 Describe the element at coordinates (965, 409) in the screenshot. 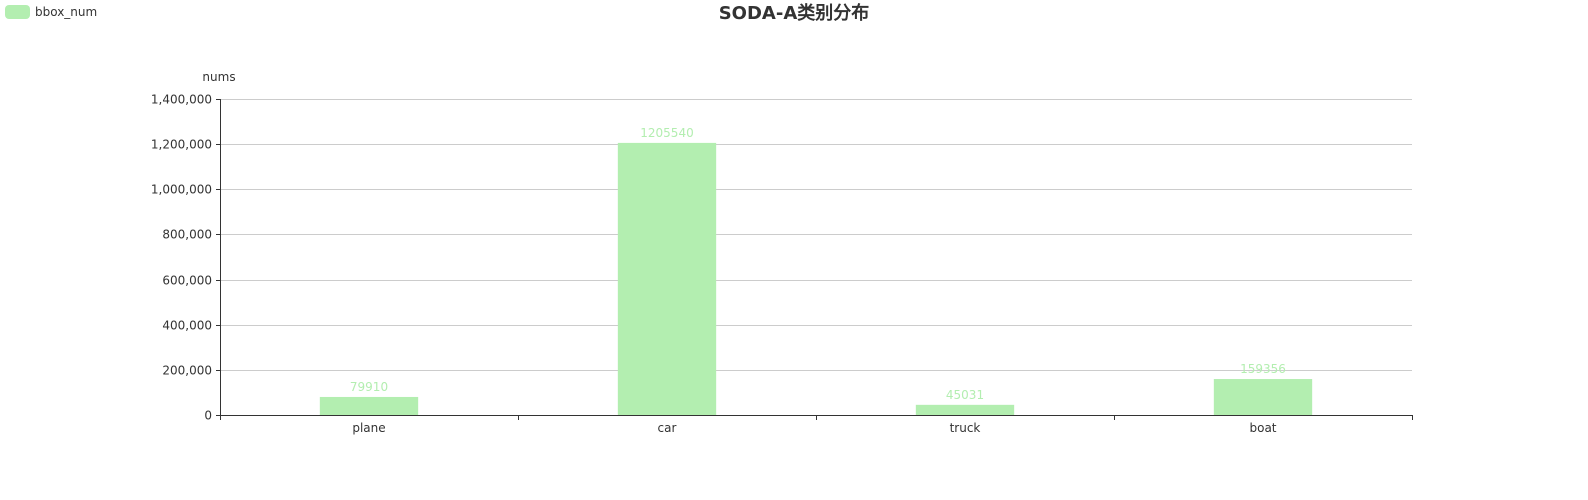

I see `bar-truck` at that location.